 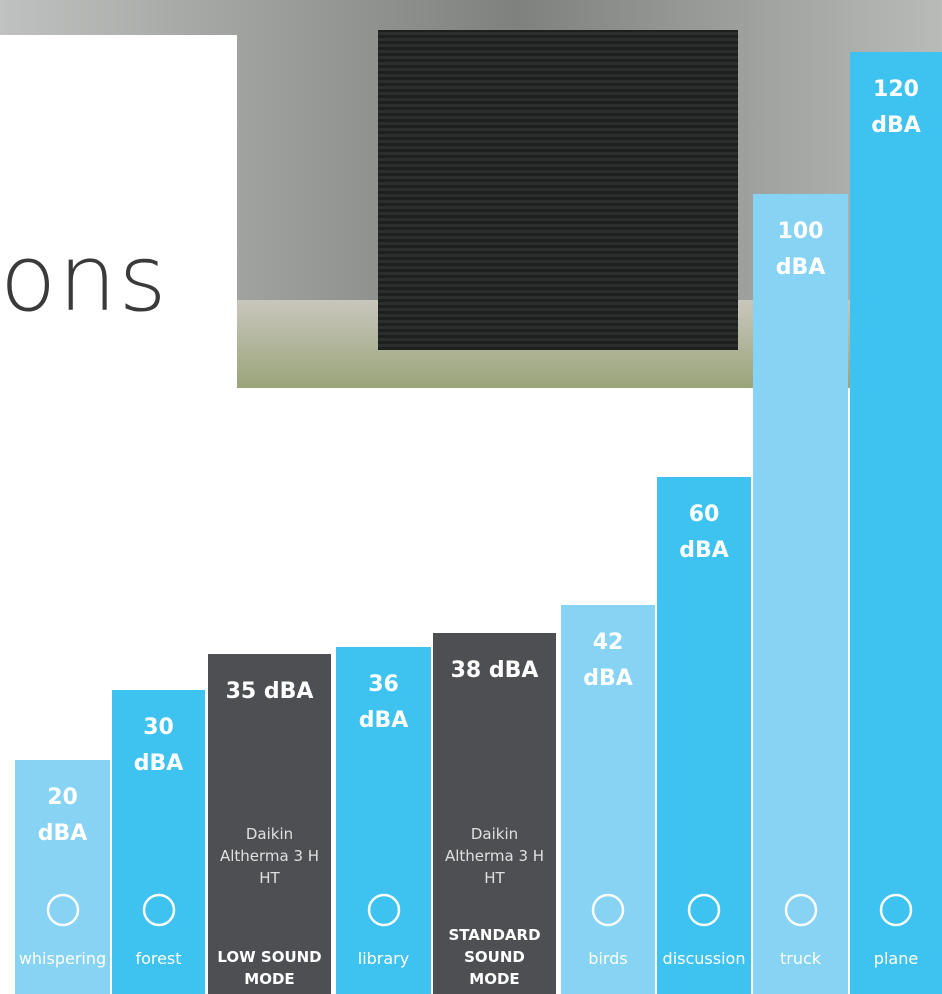 What do you see at coordinates (704, 958) in the screenshot?
I see `category-label: discussion` at bounding box center [704, 958].